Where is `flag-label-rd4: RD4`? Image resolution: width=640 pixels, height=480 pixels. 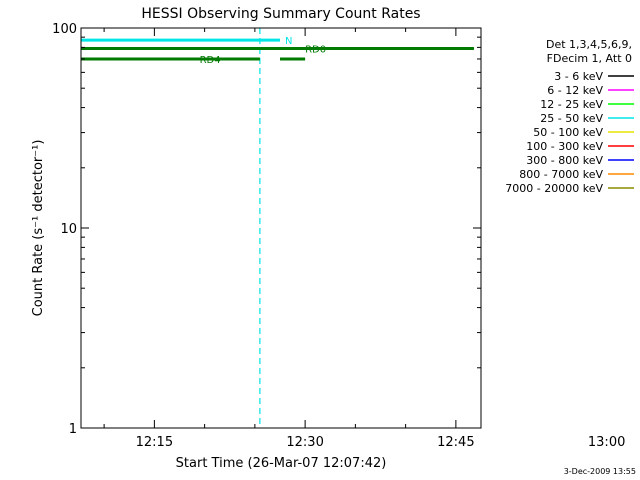 flag-label-rd4: RD4 is located at coordinates (210, 60).